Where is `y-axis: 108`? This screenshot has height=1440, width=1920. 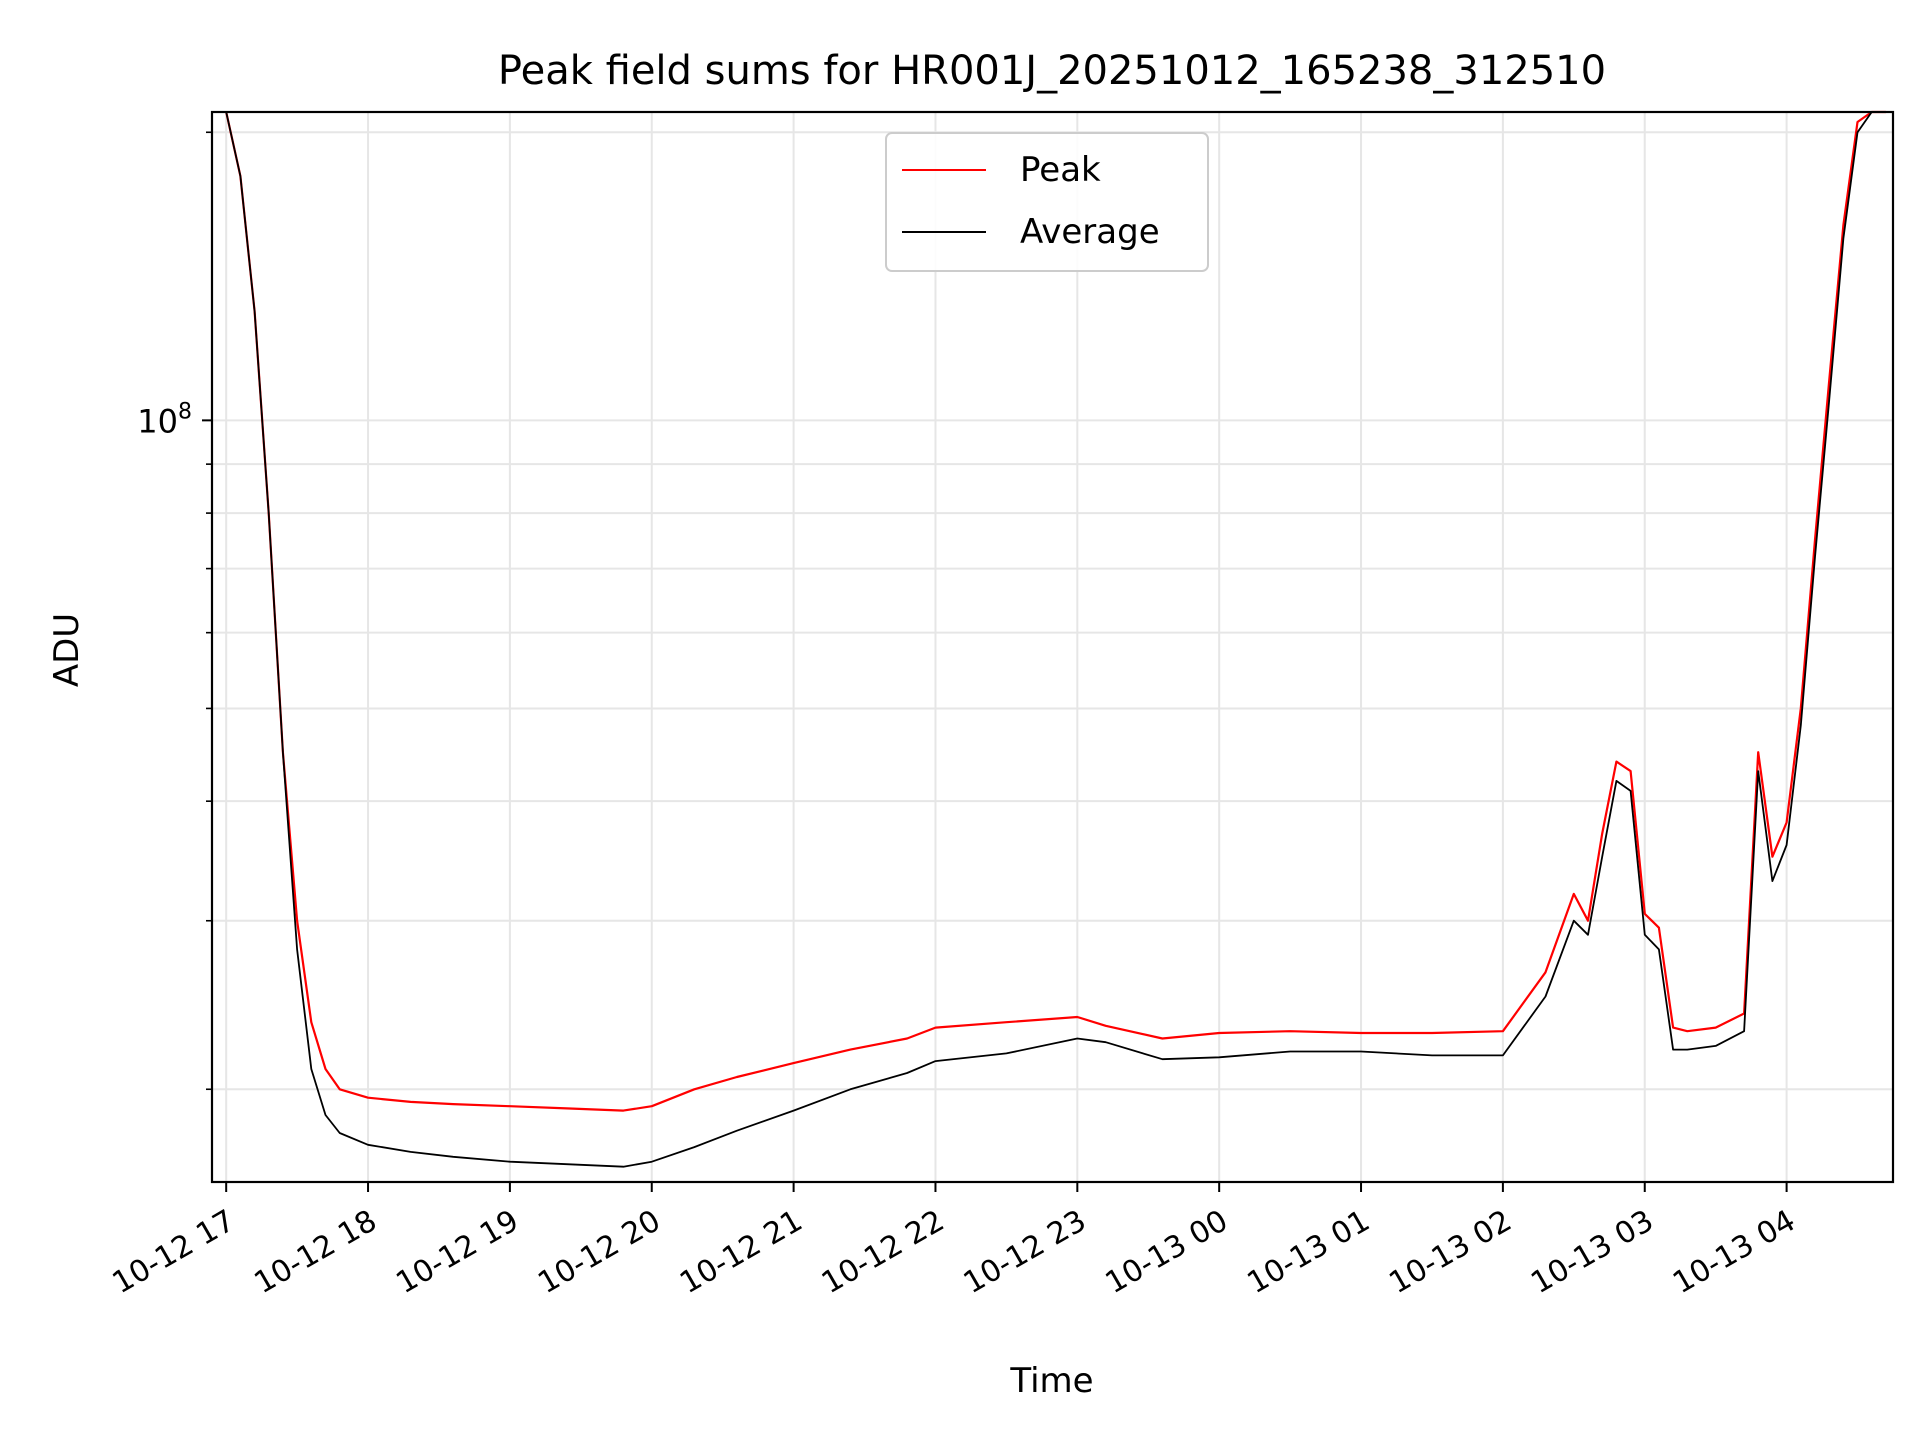 y-axis: 108 is located at coordinates (174, 611).